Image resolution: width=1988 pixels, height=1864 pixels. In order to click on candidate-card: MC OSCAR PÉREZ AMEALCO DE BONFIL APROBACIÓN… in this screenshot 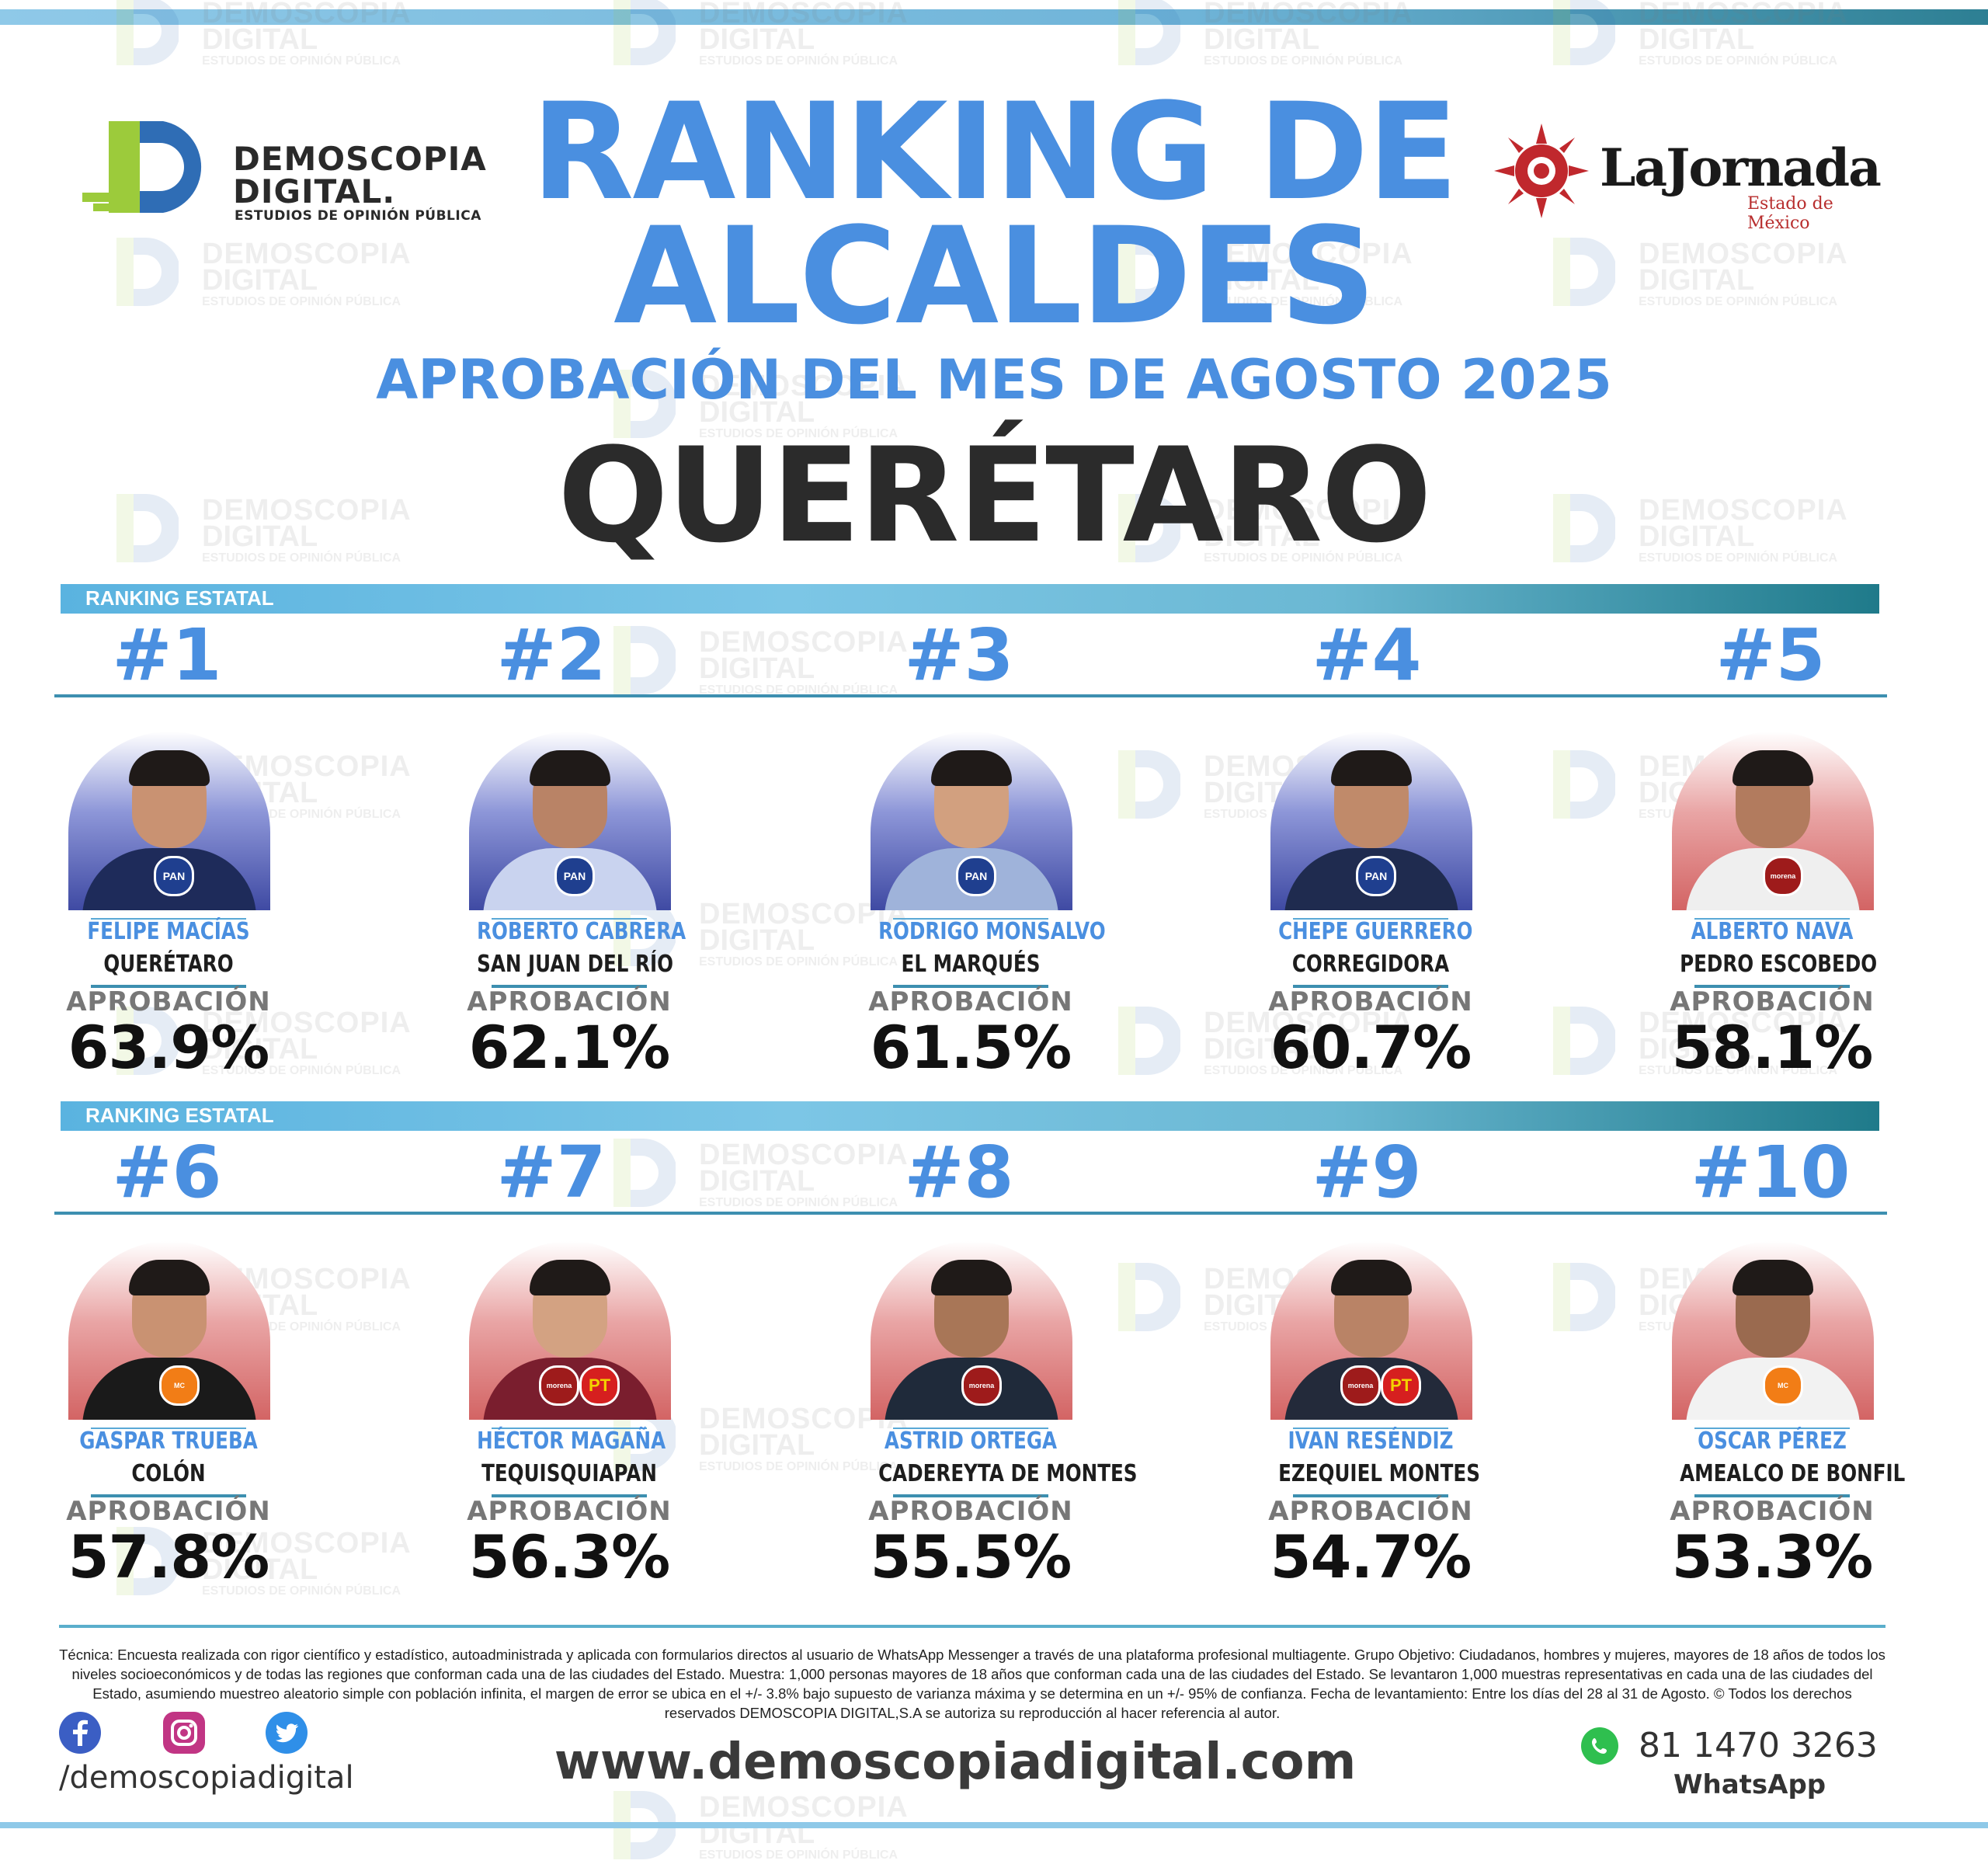, I will do `click(1782, 1423)`.